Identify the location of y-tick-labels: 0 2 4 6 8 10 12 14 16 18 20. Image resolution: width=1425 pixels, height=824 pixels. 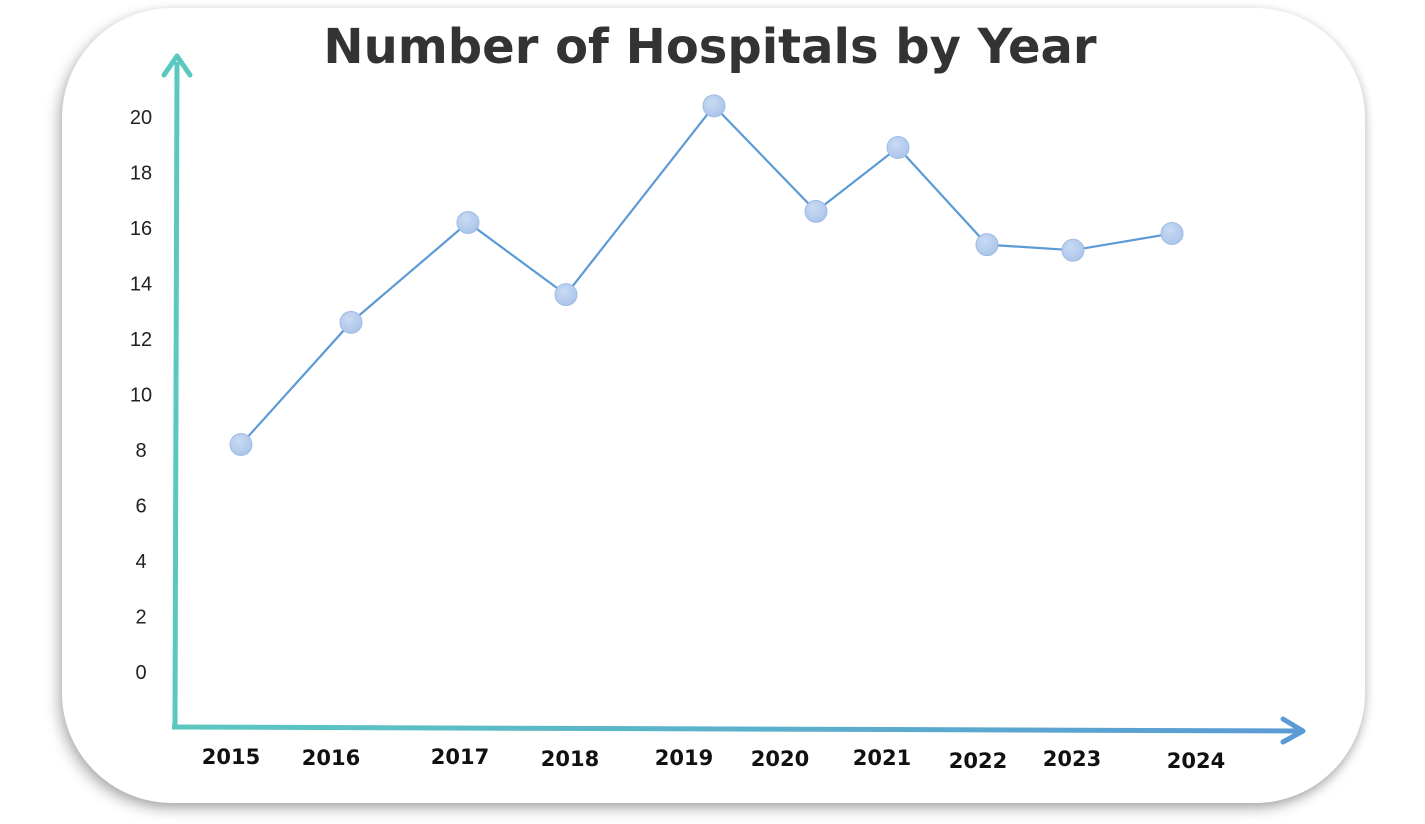
(141, 395).